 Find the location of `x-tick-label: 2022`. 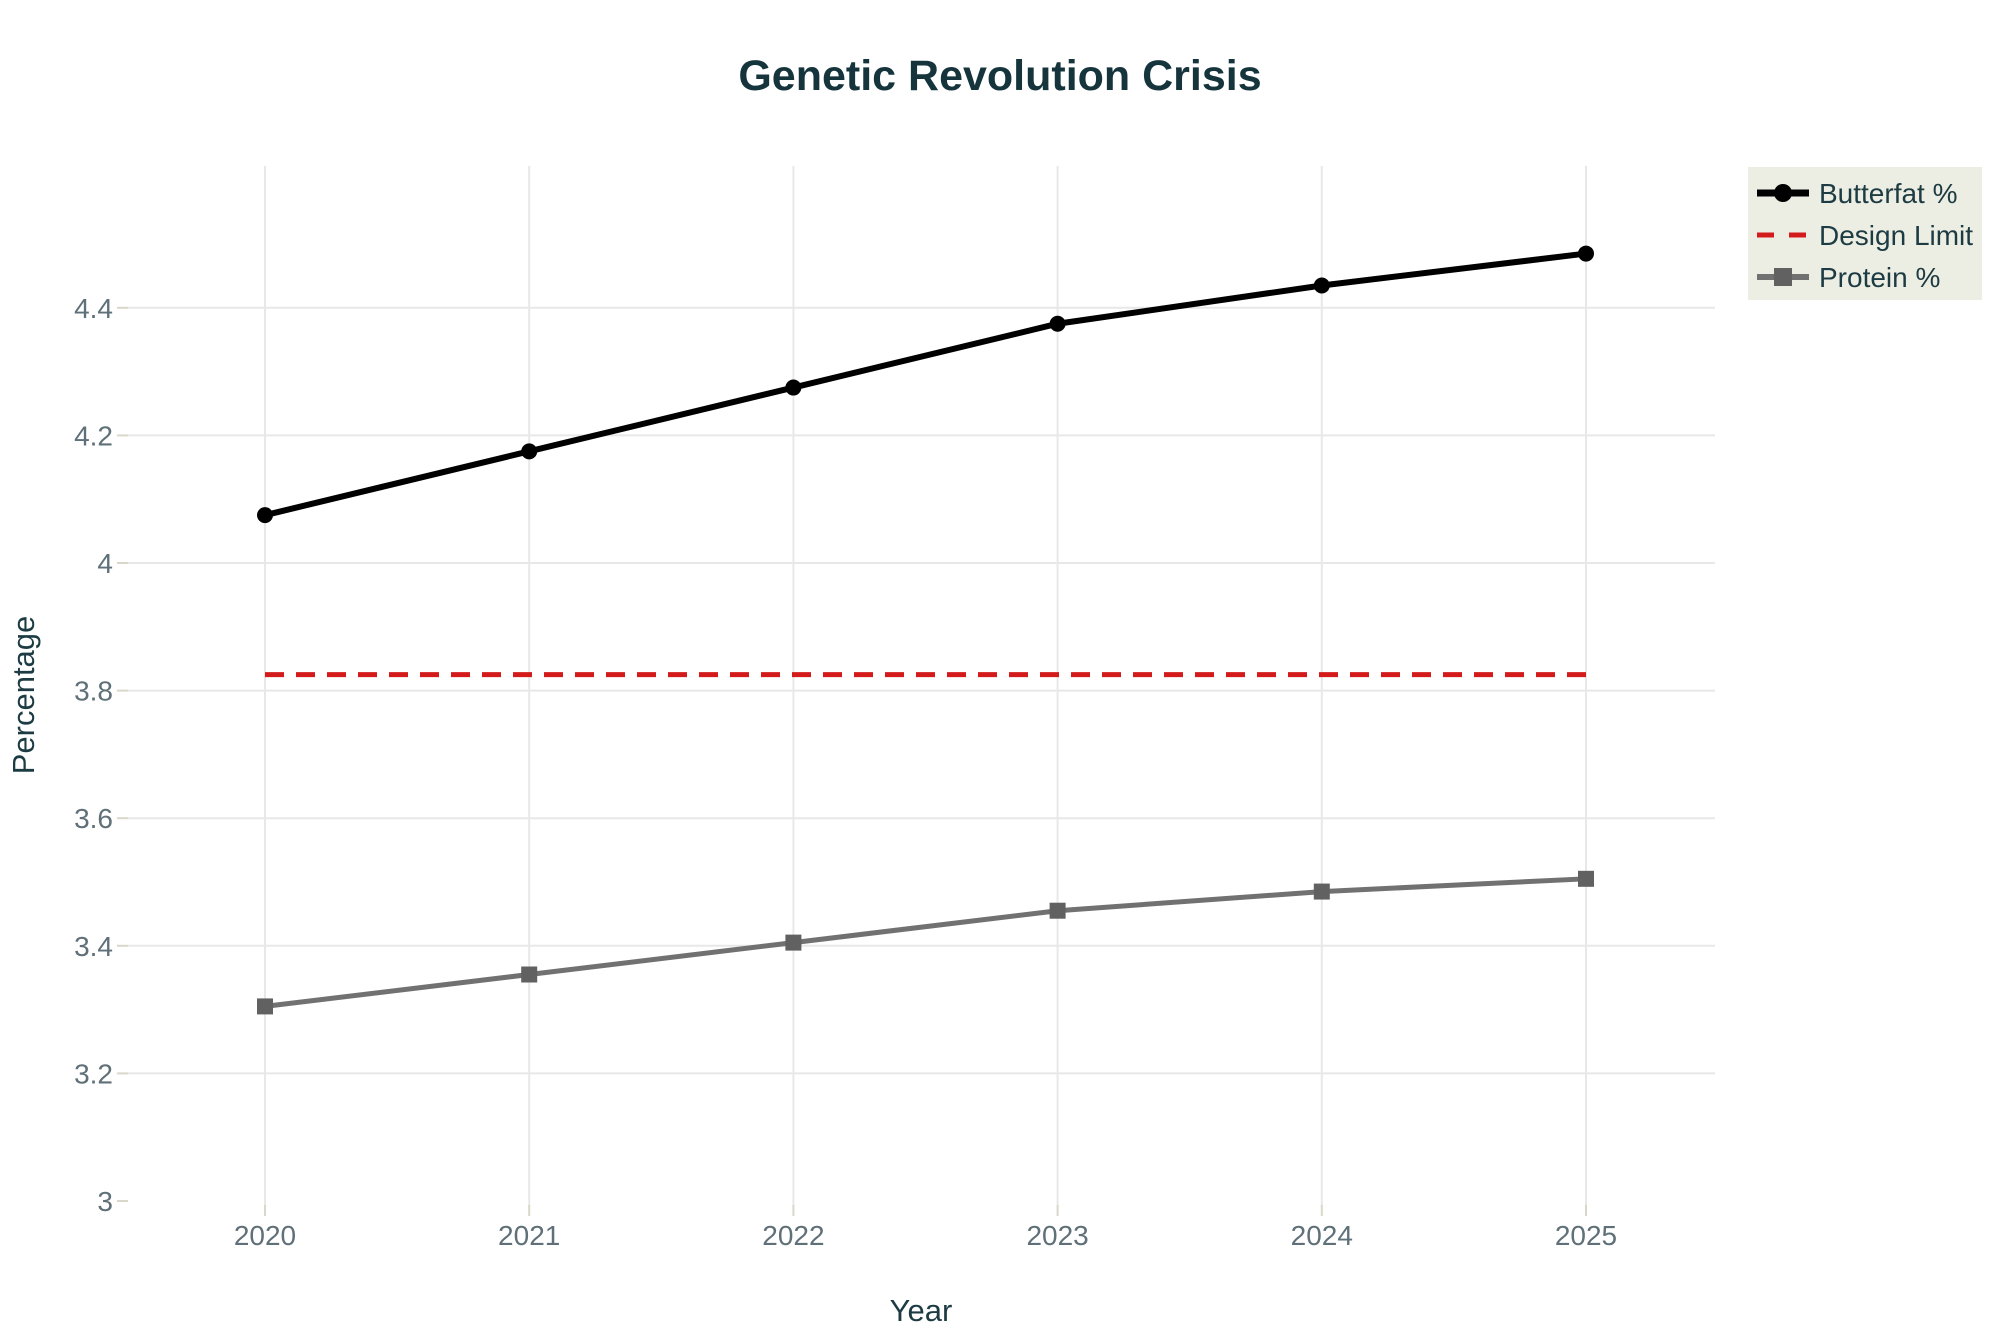

x-tick-label: 2022 is located at coordinates (793, 1235).